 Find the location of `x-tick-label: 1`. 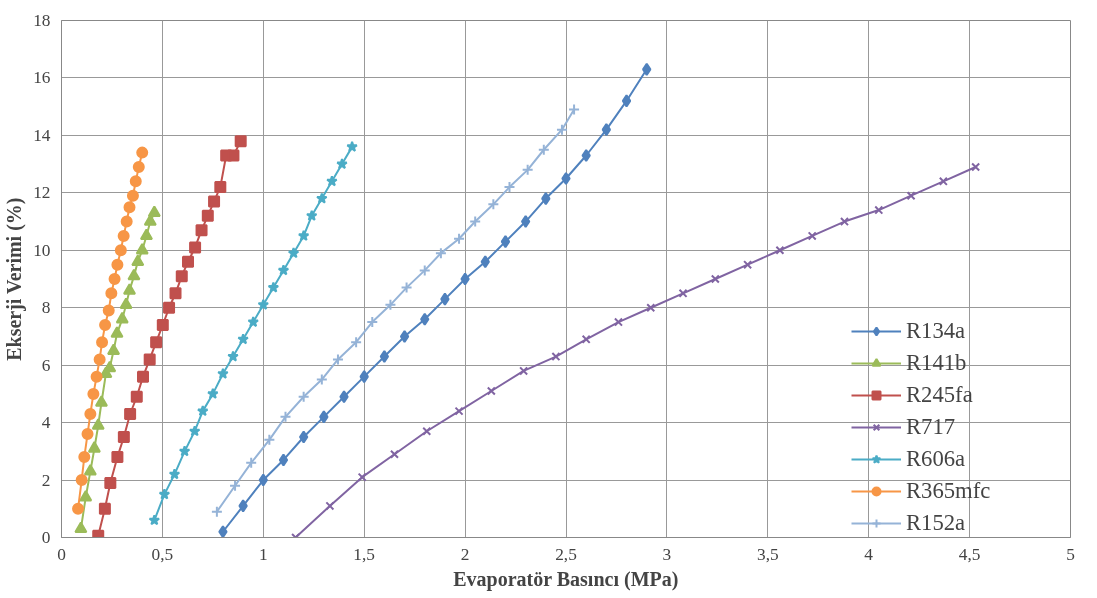

x-tick-label: 1 is located at coordinates (263, 554).